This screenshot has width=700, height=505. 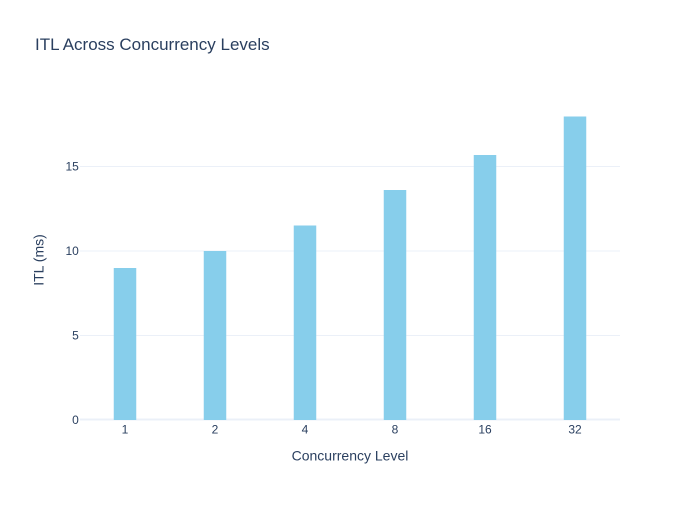 I want to click on svg-text: 5, so click(x=75, y=336).